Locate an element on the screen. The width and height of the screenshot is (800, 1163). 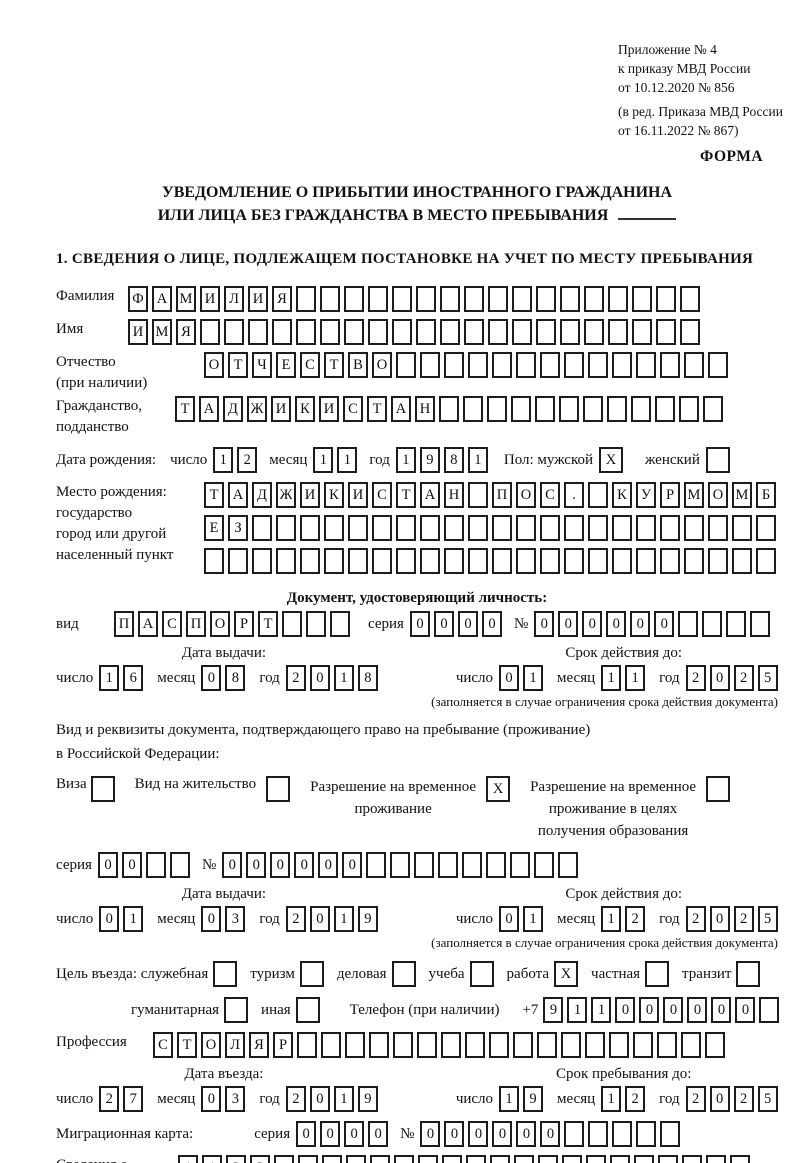
migcard-series-cells-box-2: 0 is located at coordinates (330, 1134).